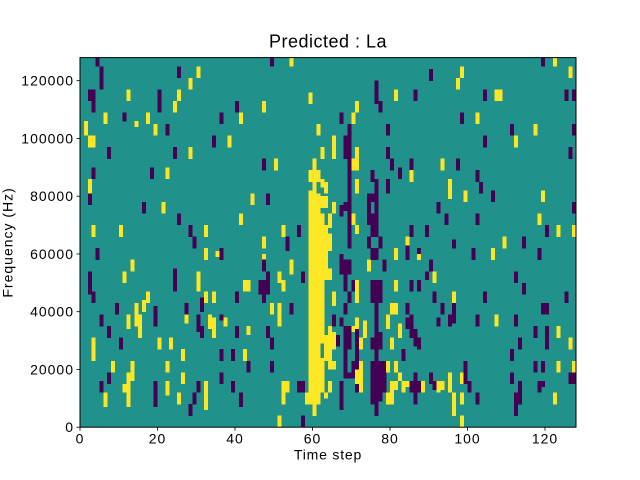 Image resolution: width=640 pixels, height=480 pixels. Describe the element at coordinates (313, 439) in the screenshot. I see `svg-text: 60` at that location.